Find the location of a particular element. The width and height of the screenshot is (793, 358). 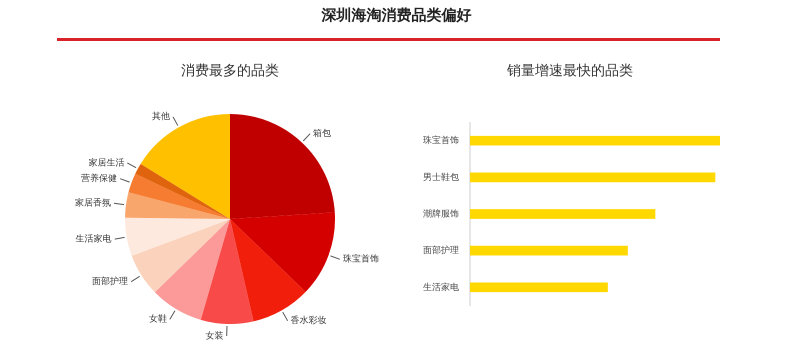

y-tick-label: 男士鞋包 is located at coordinates (441, 177).